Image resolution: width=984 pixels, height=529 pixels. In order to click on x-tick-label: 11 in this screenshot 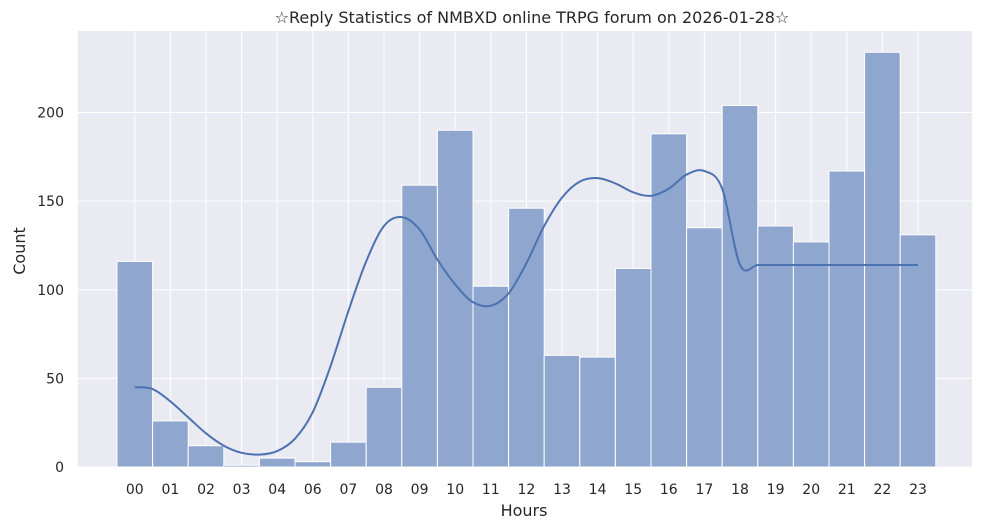, I will do `click(491, 490)`.